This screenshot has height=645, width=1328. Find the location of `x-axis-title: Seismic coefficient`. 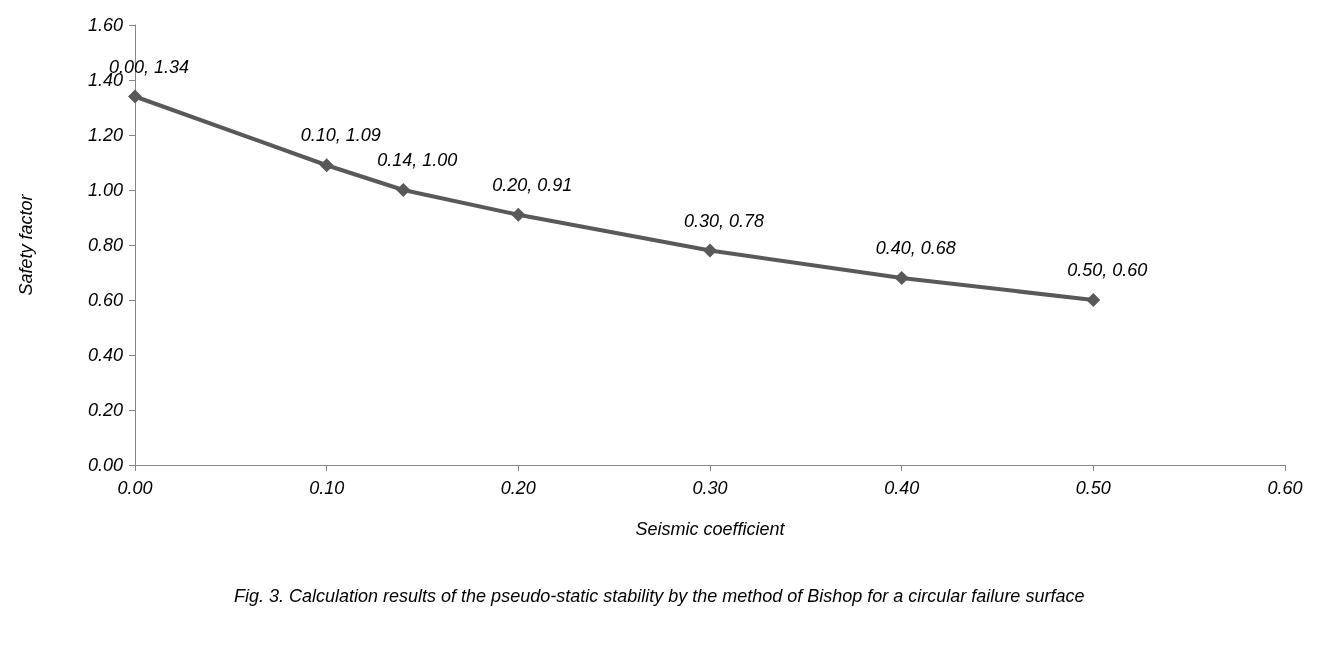

x-axis-title: Seismic coefficient is located at coordinates (710, 529).